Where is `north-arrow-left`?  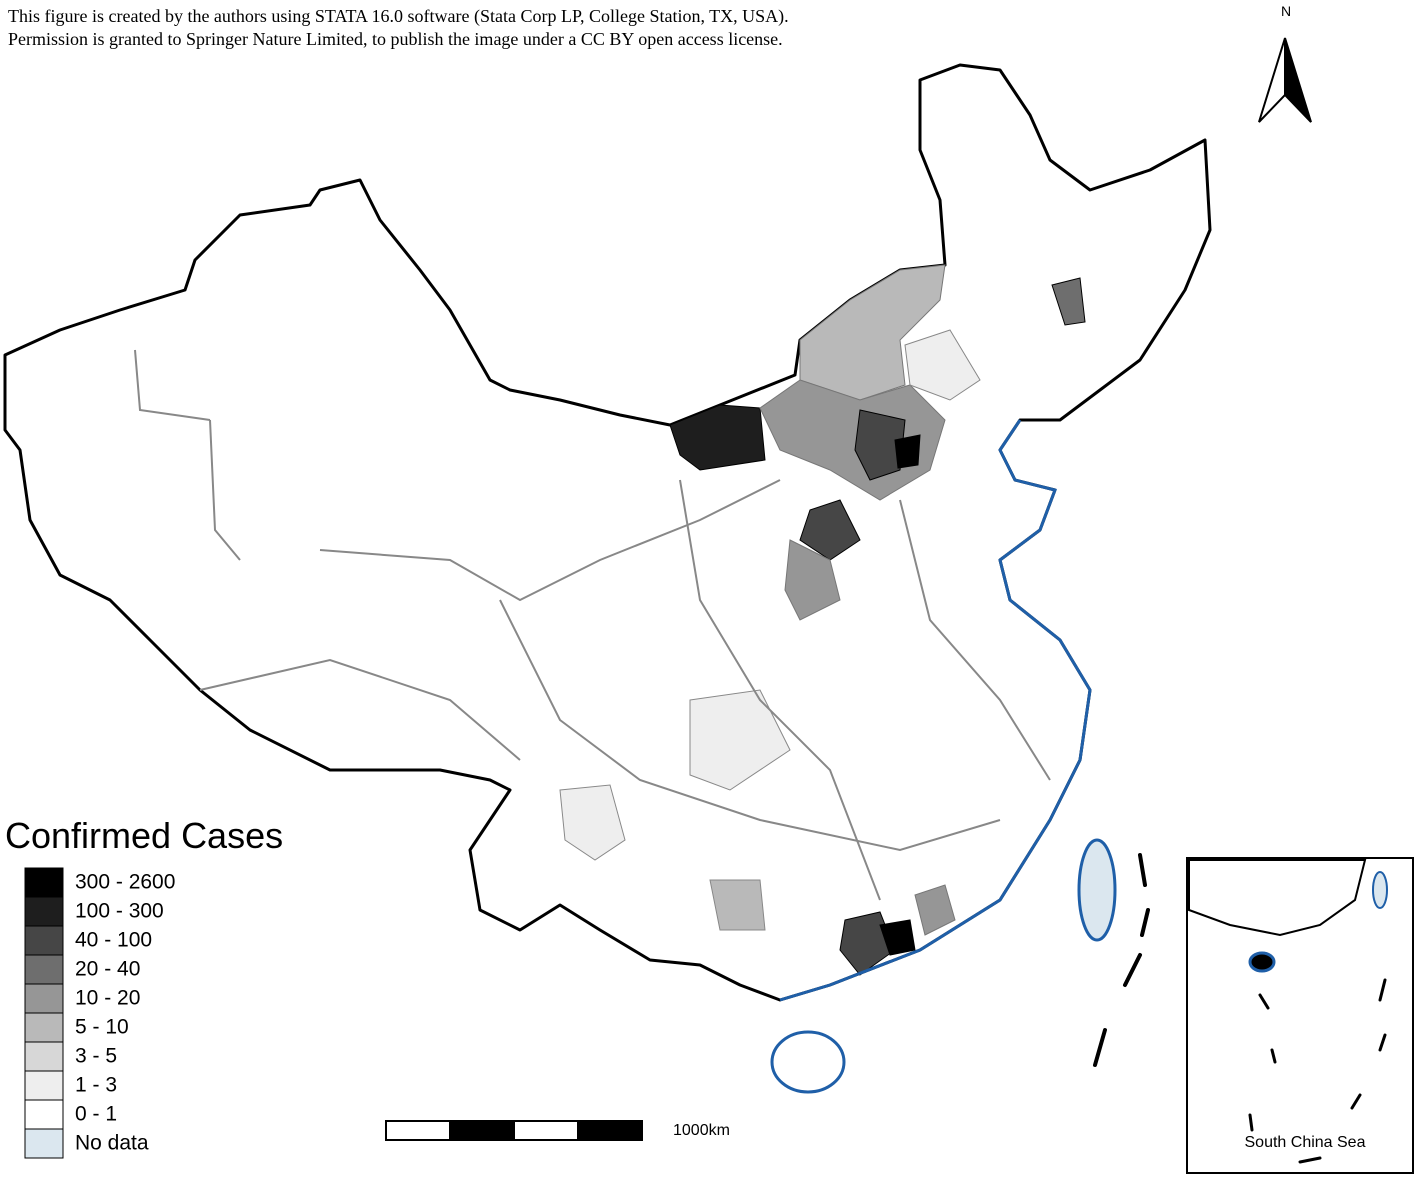
north-arrow-left is located at coordinates (1272, 80).